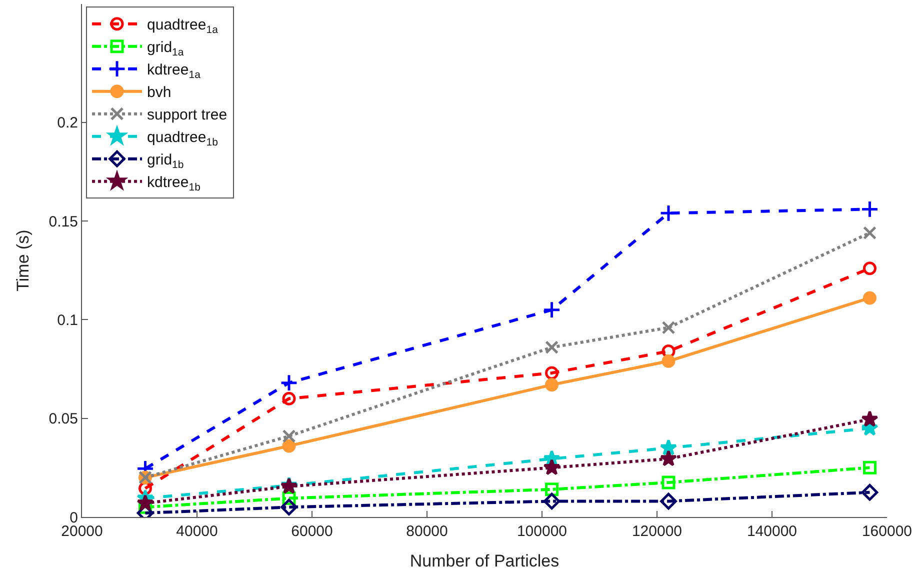  Describe the element at coordinates (197, 531) in the screenshot. I see `x-tick-label: 40000` at that location.